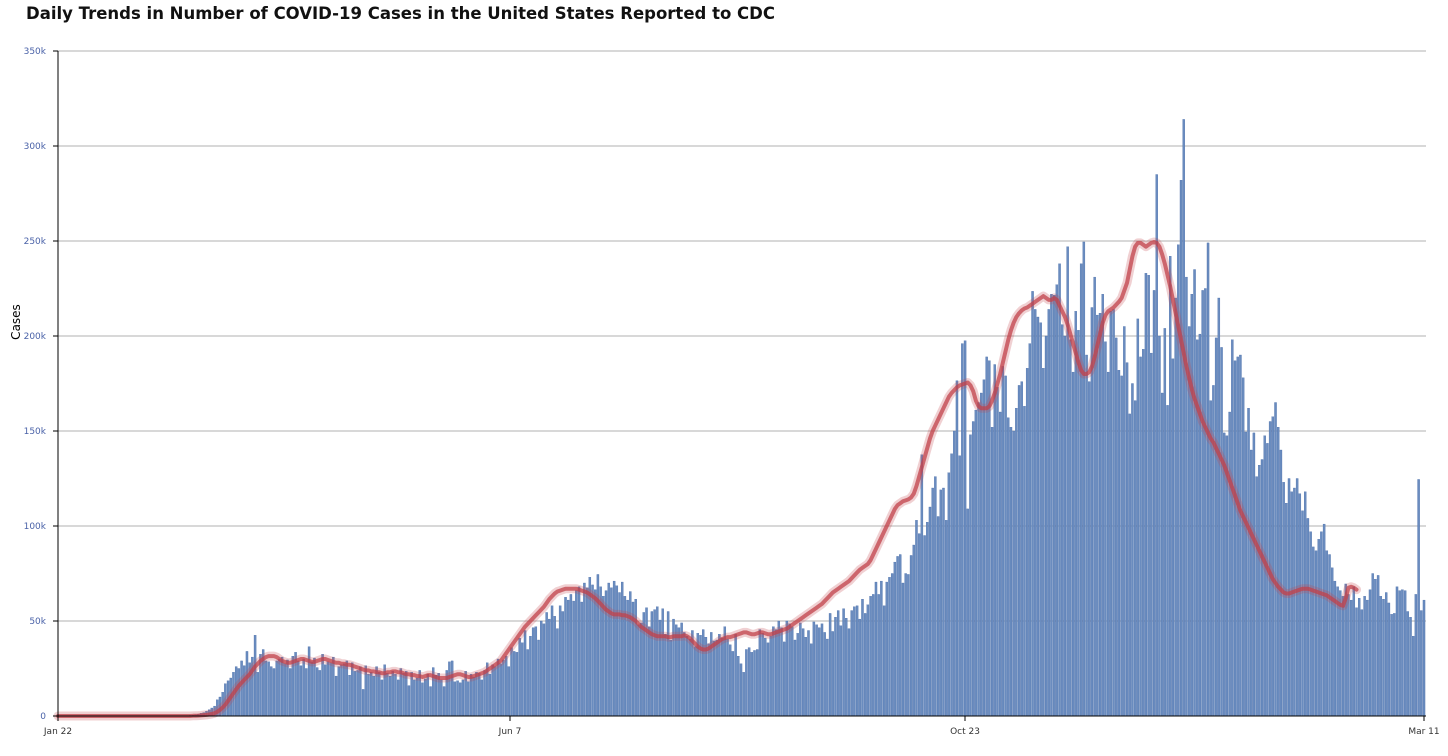 The image size is (1448, 756). Describe the element at coordinates (43, 717) in the screenshot. I see `y-tick-label: 0` at that location.